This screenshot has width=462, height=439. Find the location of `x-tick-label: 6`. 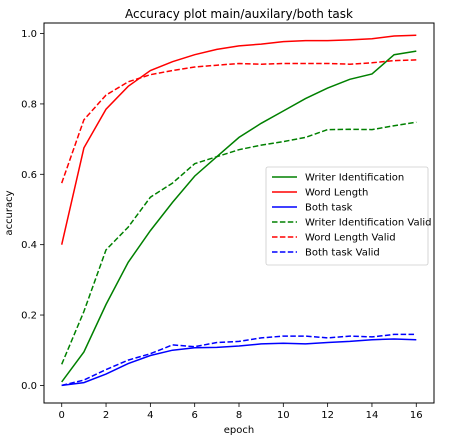

x-tick-label: 6 is located at coordinates (194, 415).